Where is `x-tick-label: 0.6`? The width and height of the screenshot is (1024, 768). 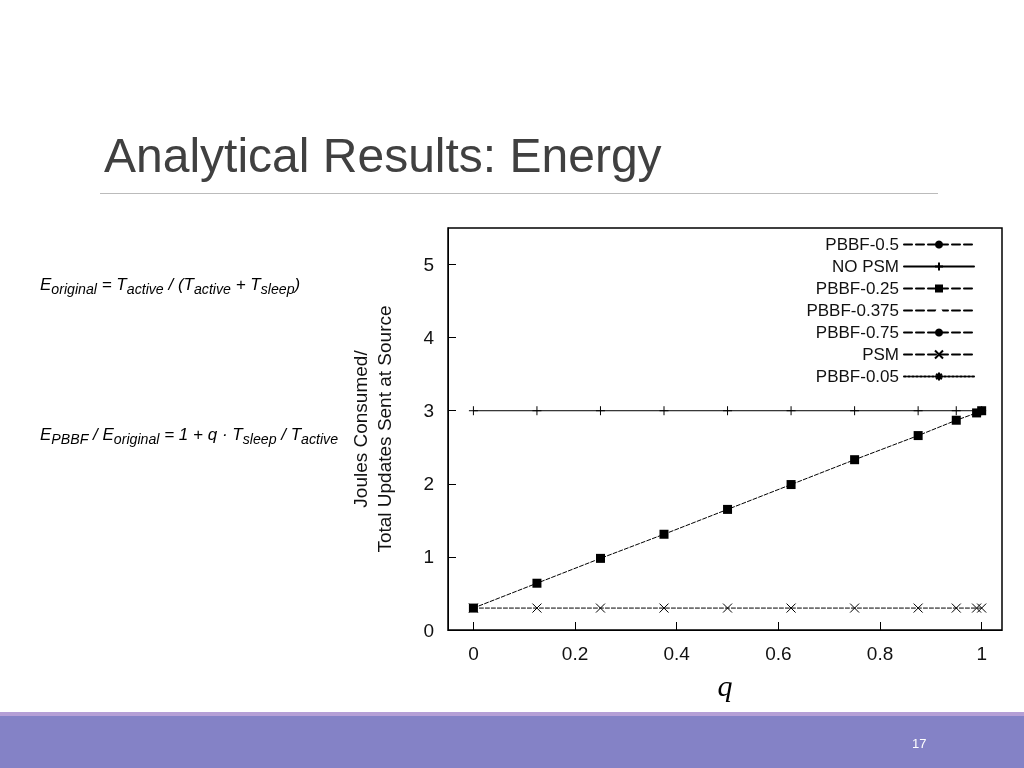 x-tick-label: 0.6 is located at coordinates (778, 653).